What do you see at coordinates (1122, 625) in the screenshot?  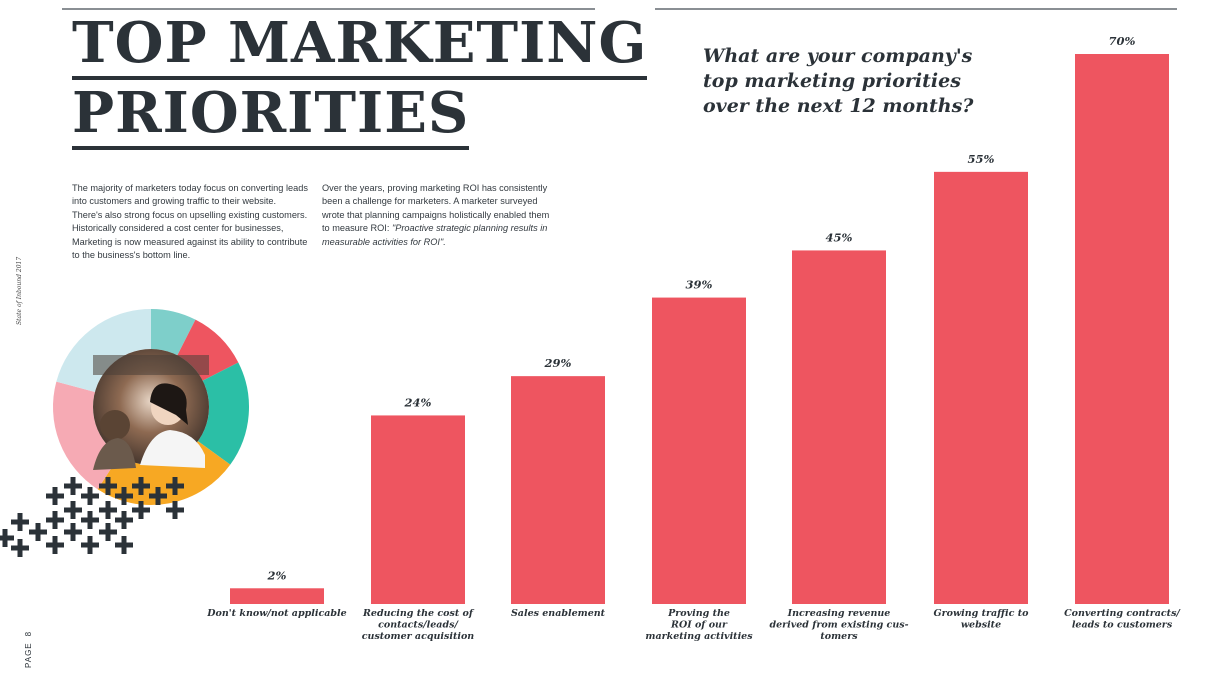 I see `category-label-7: leads to customers` at bounding box center [1122, 625].